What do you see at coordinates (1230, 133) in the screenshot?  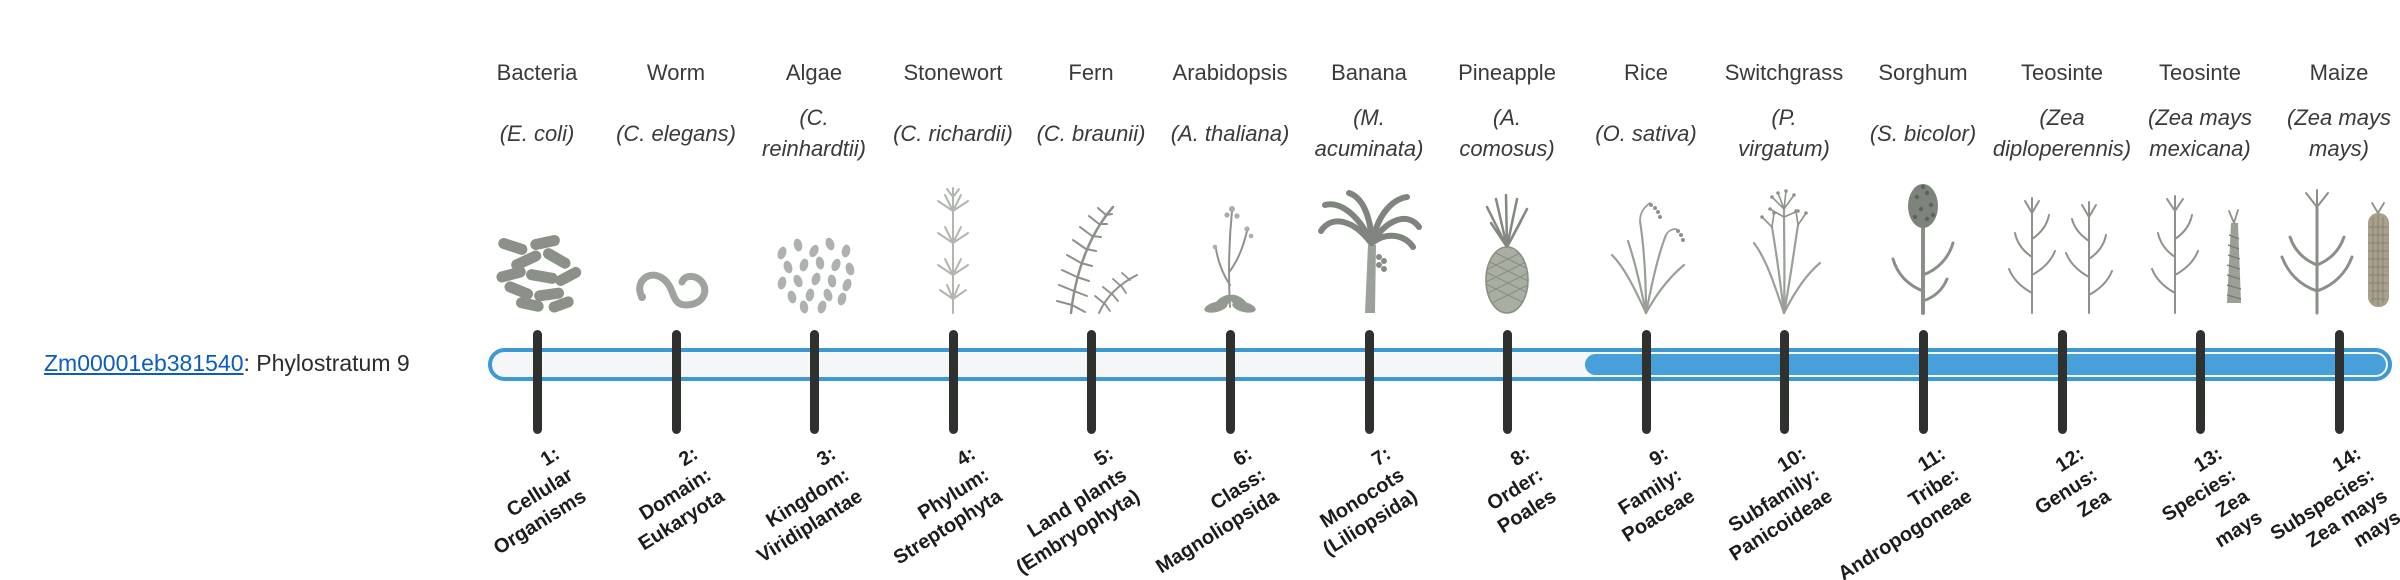 I see `organism-scientific-name: (A. thaliana)` at bounding box center [1230, 133].